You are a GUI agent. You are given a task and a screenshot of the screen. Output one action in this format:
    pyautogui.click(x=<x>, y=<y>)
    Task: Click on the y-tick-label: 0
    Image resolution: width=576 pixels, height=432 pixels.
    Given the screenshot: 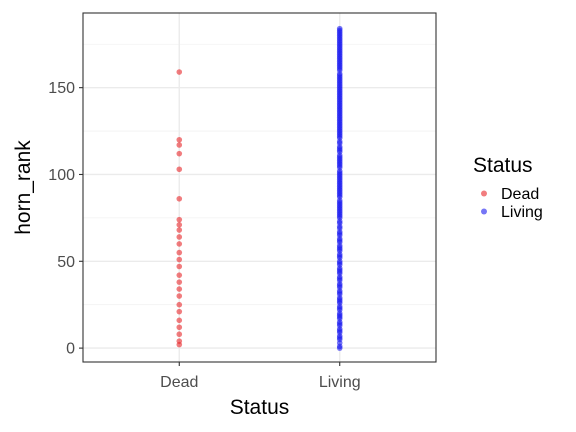 What is the action you would take?
    pyautogui.click(x=70, y=349)
    